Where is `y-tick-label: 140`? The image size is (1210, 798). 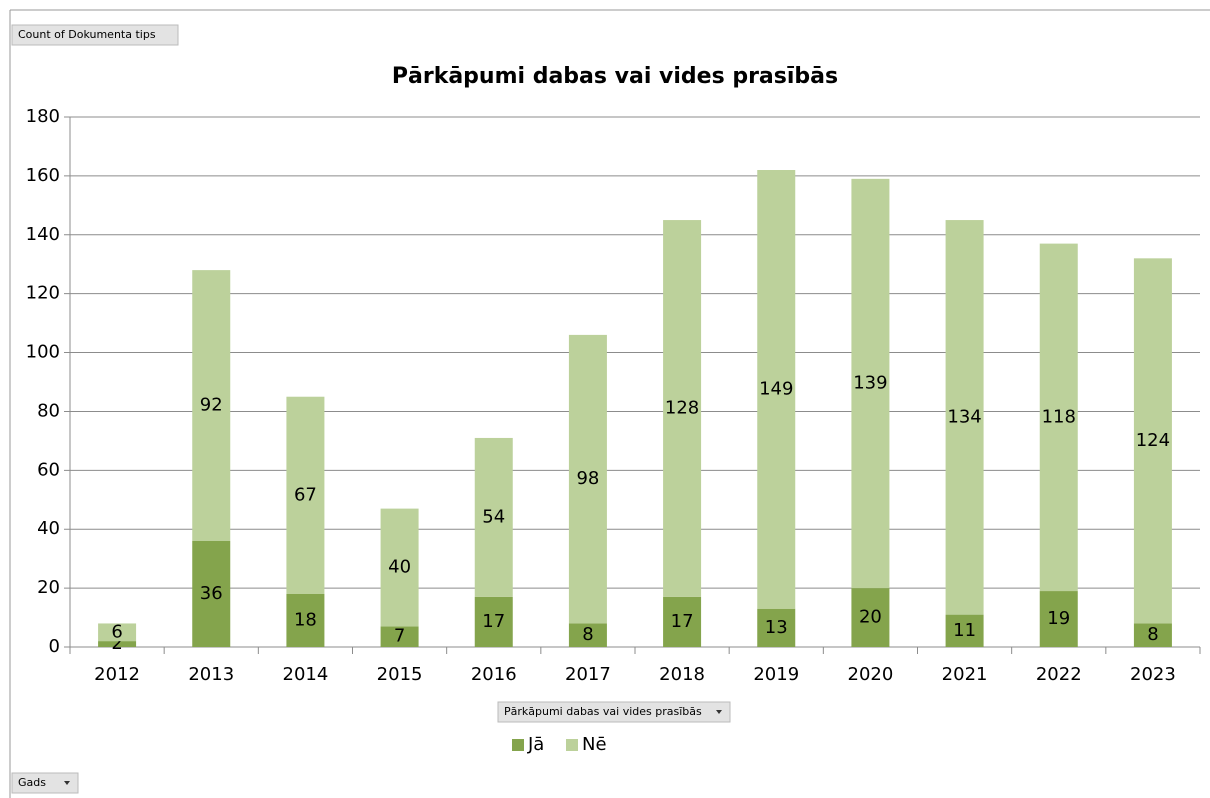 y-tick-label: 140 is located at coordinates (43, 234).